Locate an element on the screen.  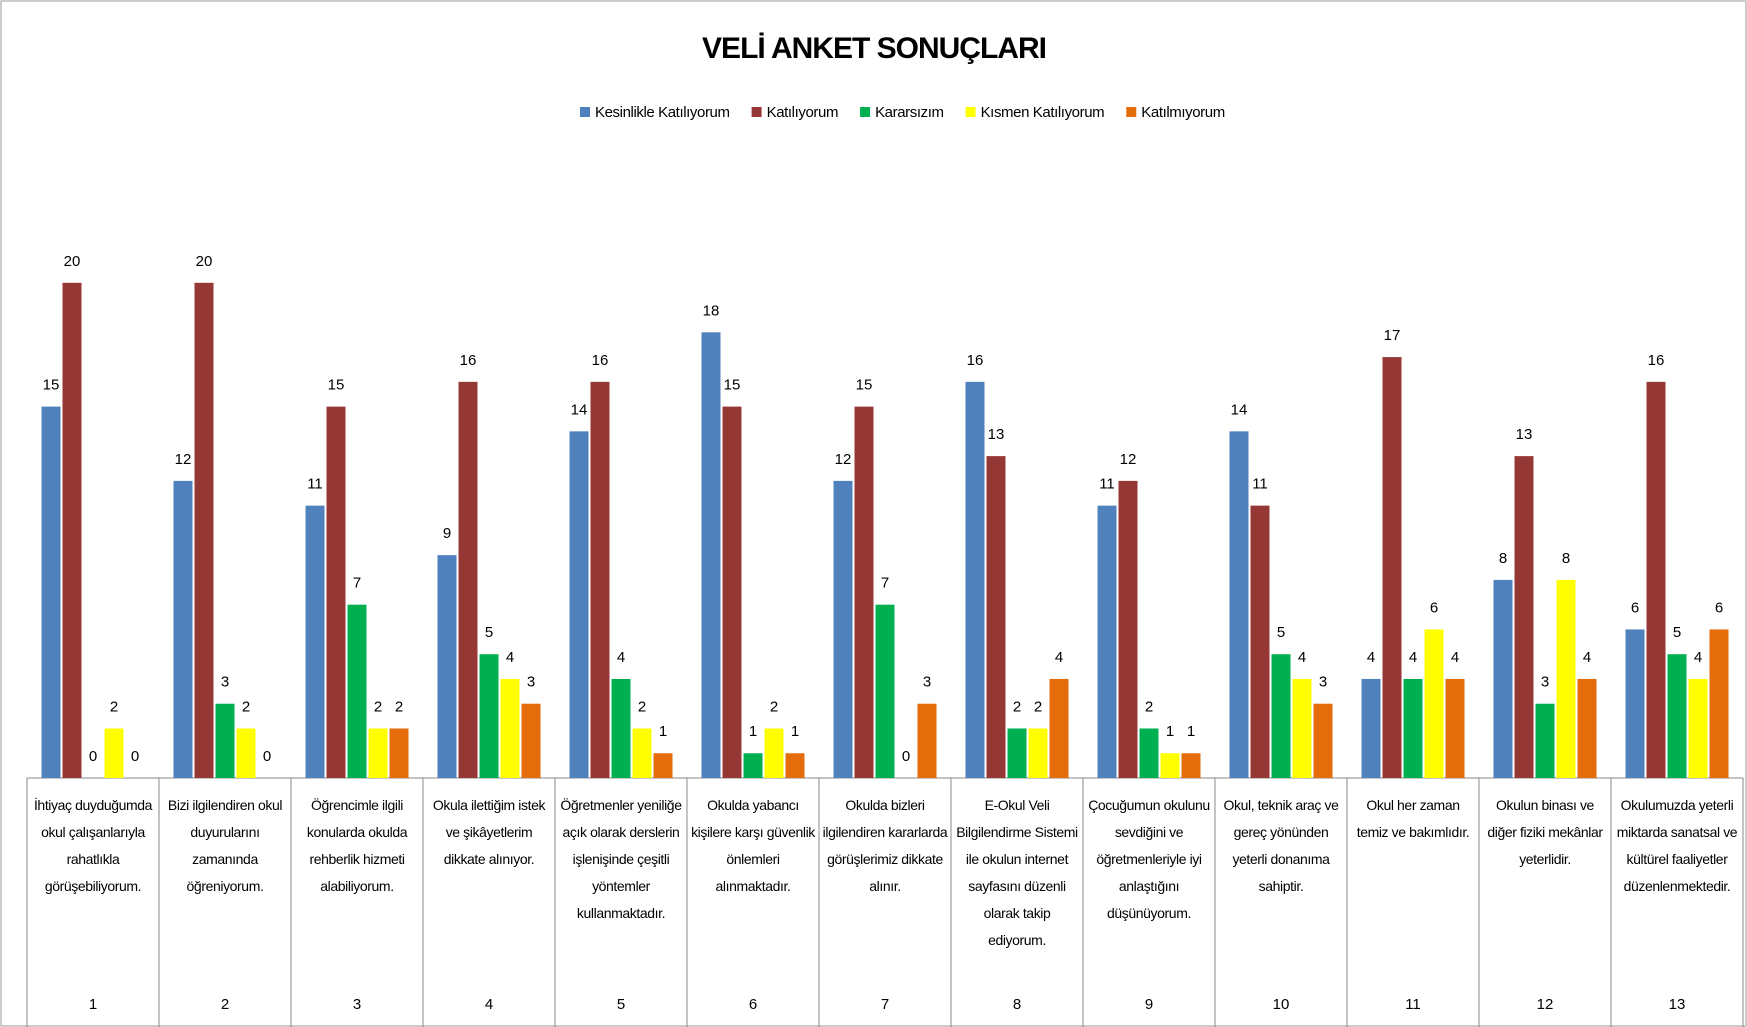
chart-title: VELİ ANKET SONUÇLARI is located at coordinates (874, 48).